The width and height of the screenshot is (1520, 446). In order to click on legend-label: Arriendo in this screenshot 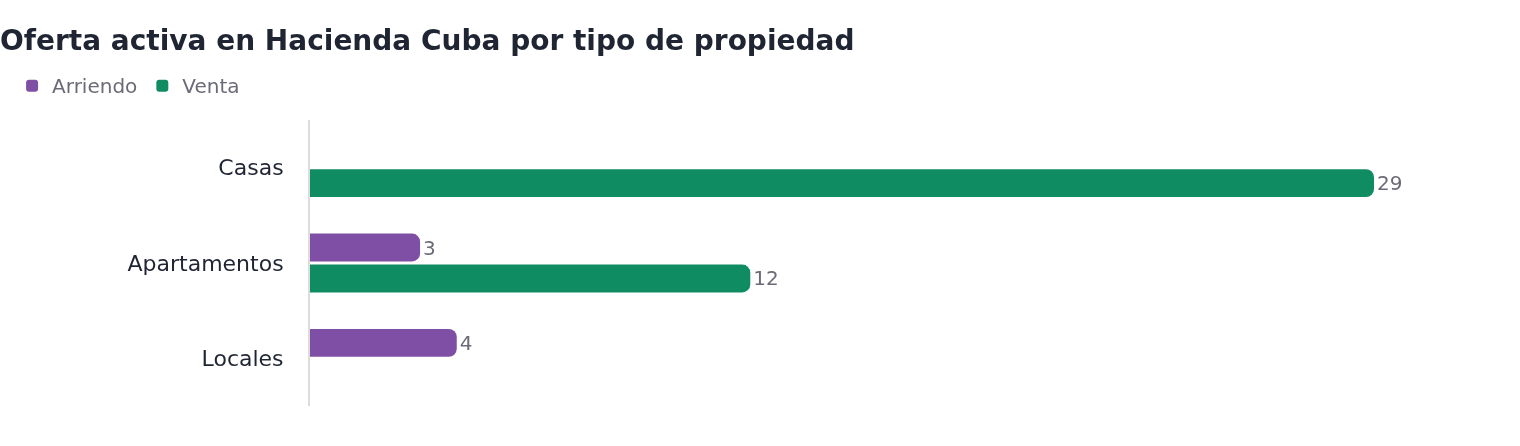, I will do `click(95, 86)`.